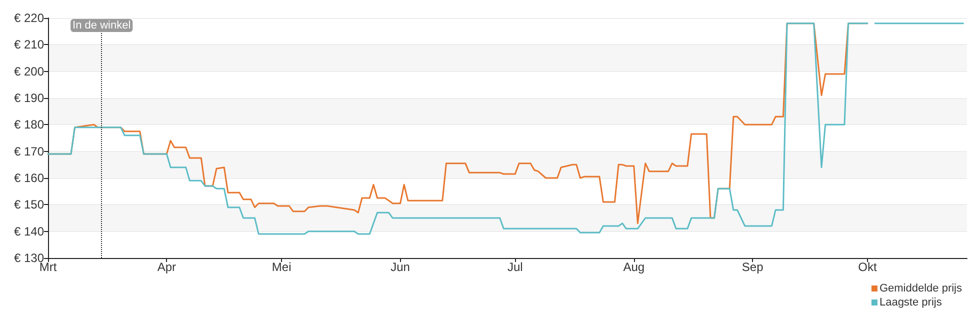  What do you see at coordinates (29, 18) in the screenshot?
I see `y-tick-label: € 220` at bounding box center [29, 18].